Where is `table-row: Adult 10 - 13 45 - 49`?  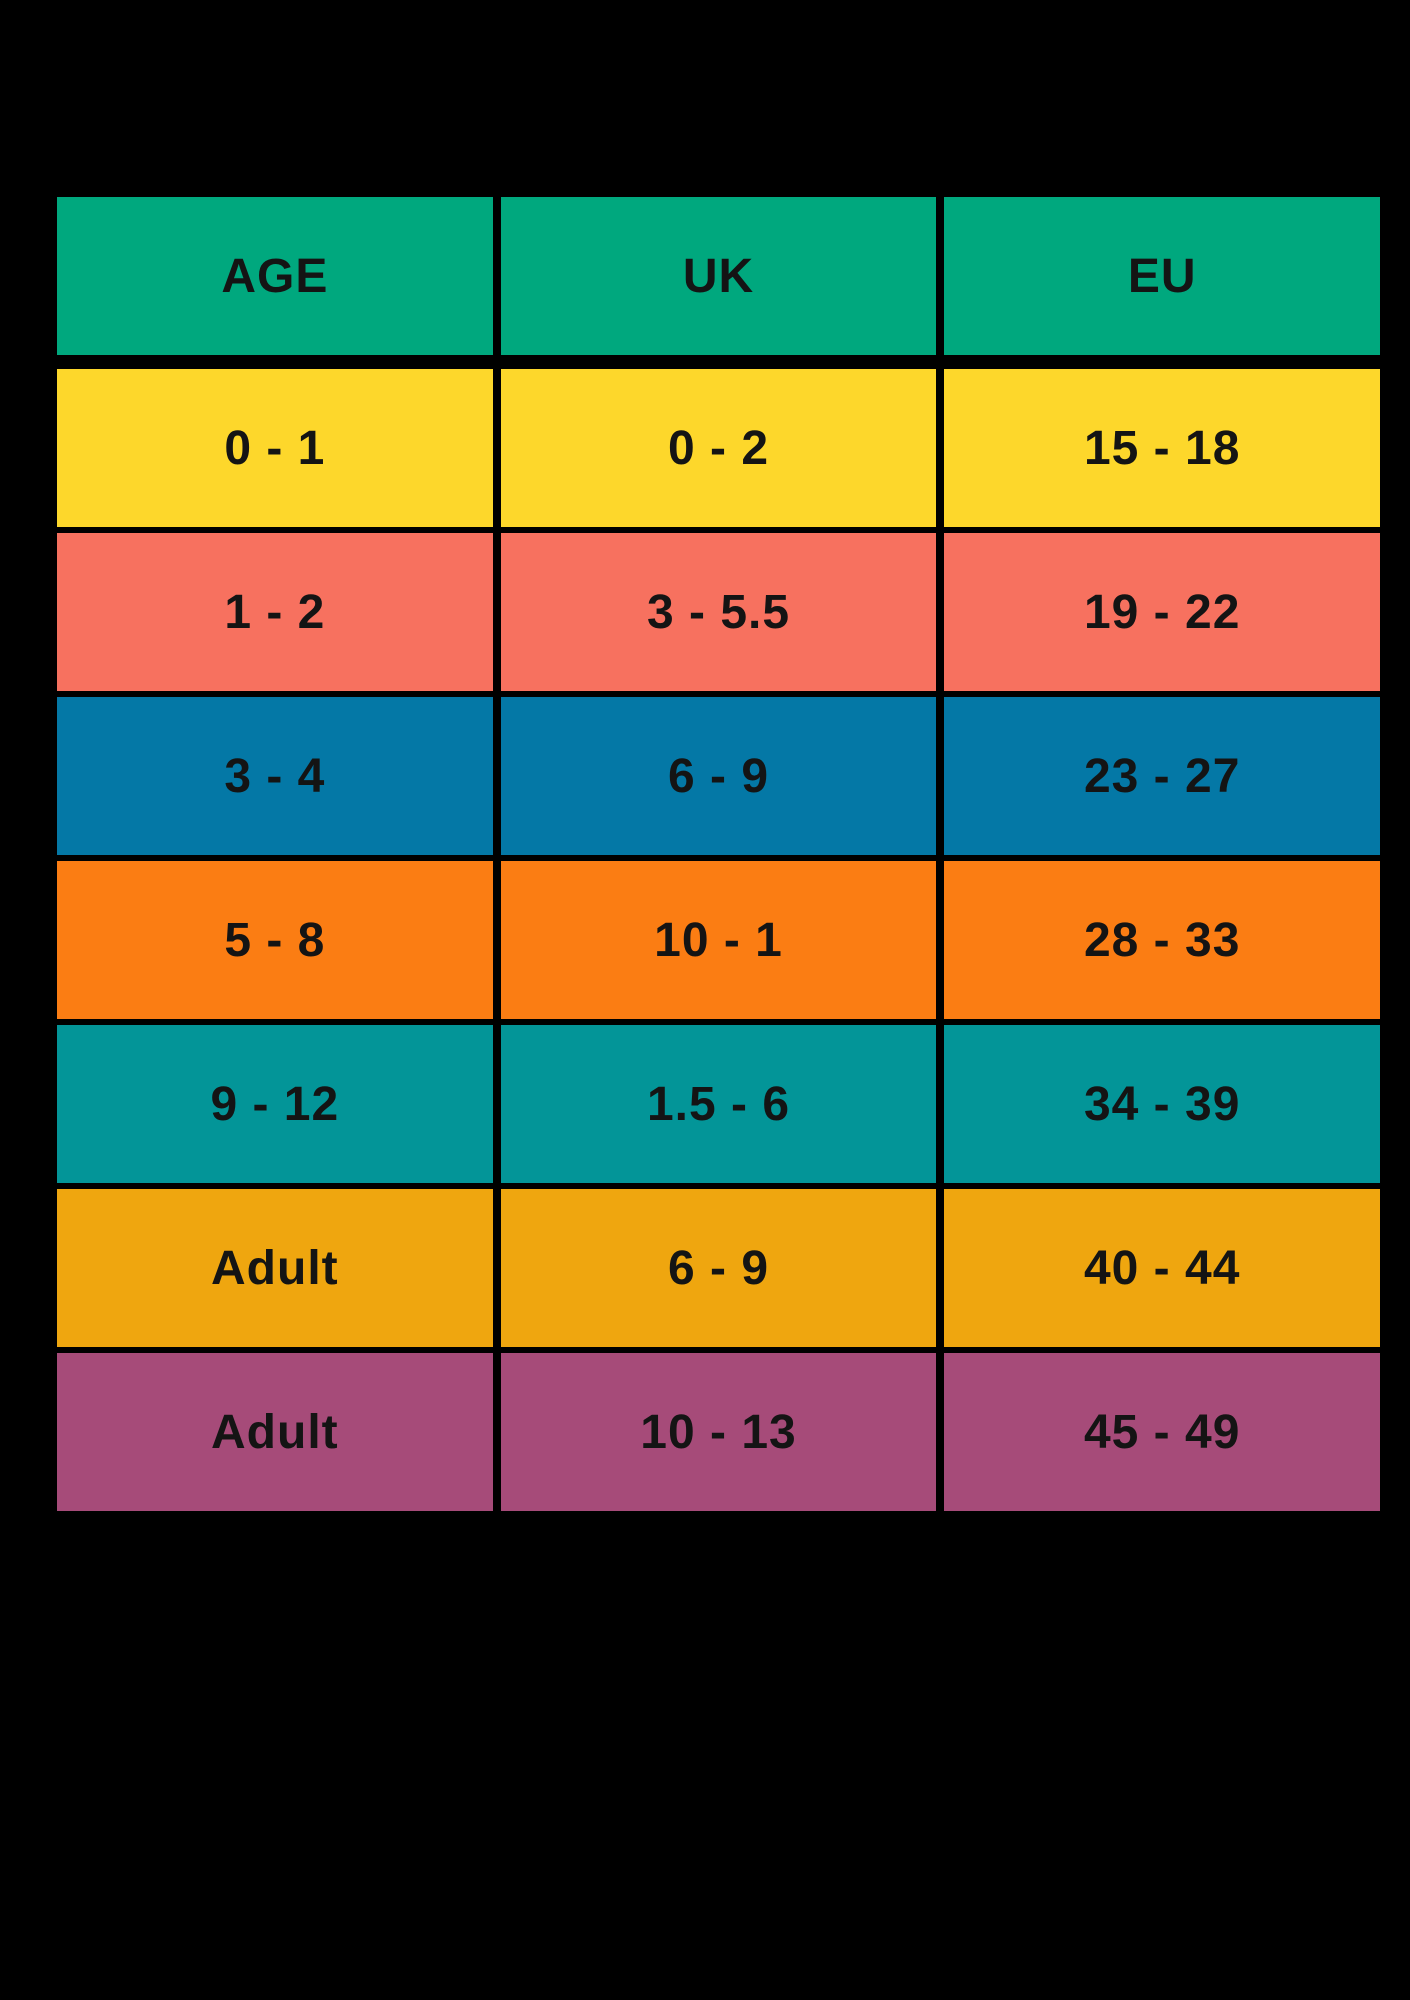
table-row: Adult 10 - 13 45 - 49 is located at coordinates (719, 1432).